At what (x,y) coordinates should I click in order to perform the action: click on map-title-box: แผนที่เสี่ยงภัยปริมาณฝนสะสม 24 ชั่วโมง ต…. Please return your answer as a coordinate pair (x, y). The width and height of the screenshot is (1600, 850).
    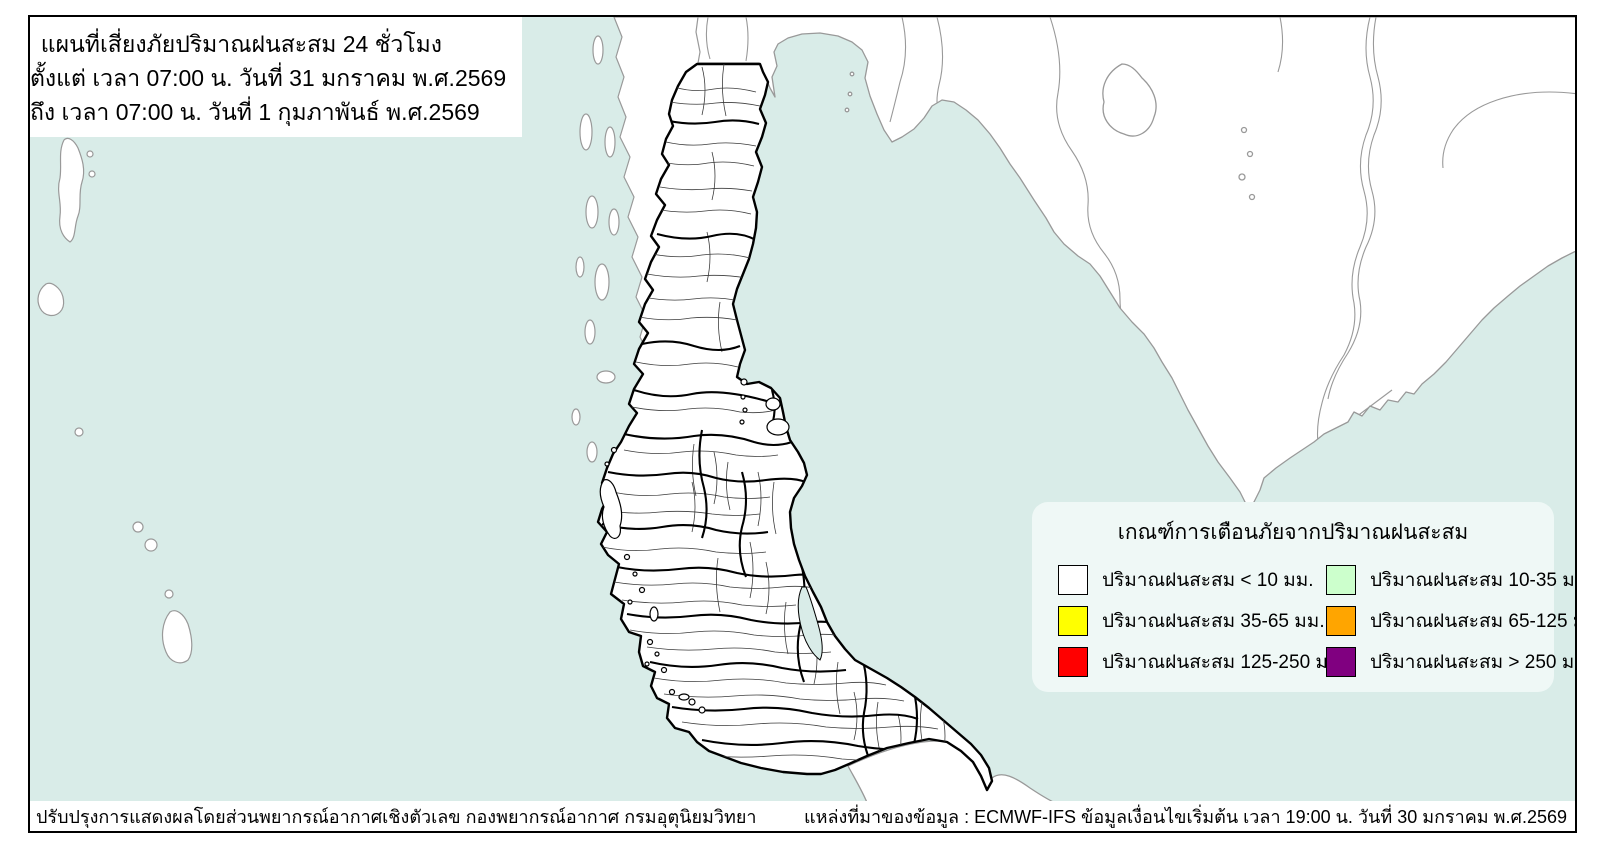
    Looking at the image, I should click on (276, 77).